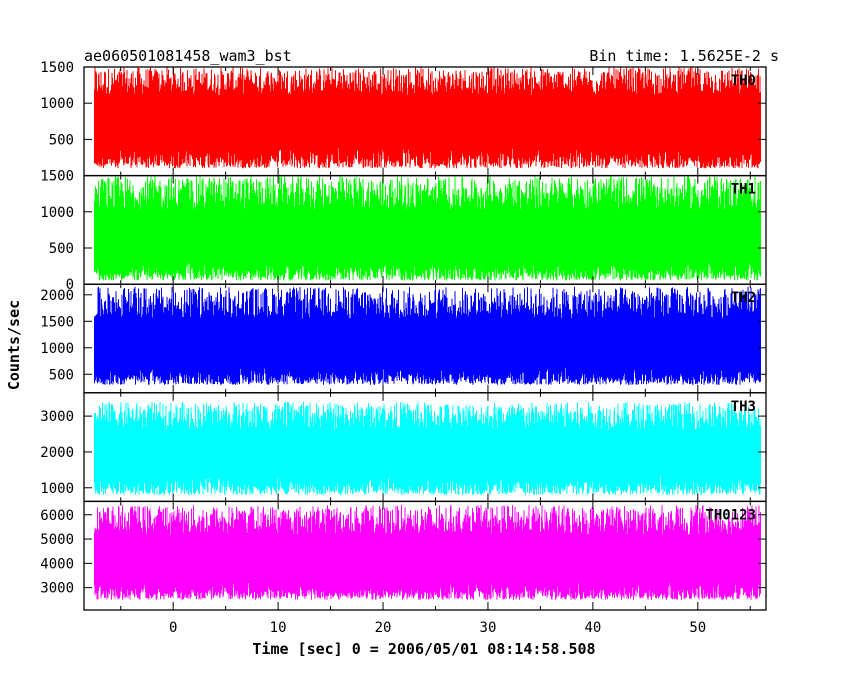 The width and height of the screenshot is (850, 680). What do you see at coordinates (592, 628) in the screenshot?
I see `x-tick-label: 40` at bounding box center [592, 628].